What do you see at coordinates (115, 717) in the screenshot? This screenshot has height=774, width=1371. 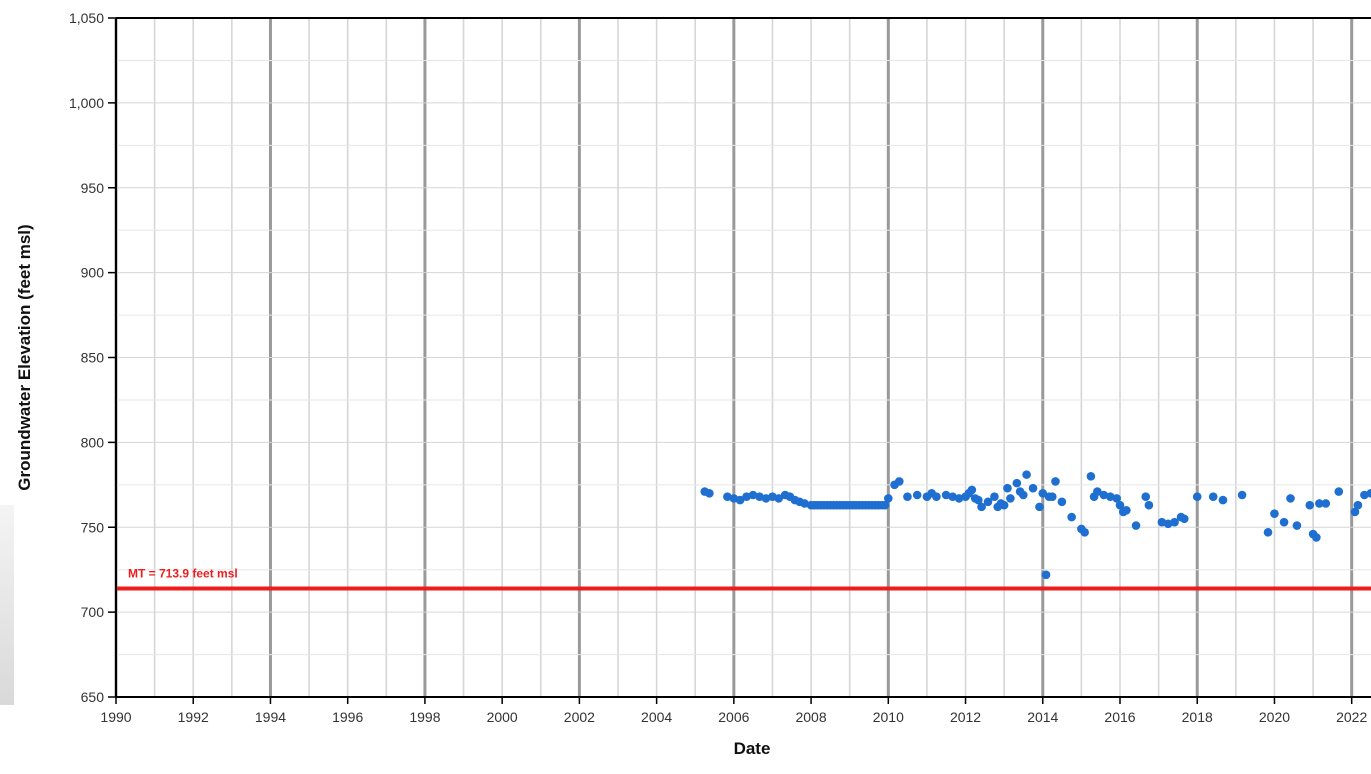 I see `x-tick-label: 1990` at bounding box center [115, 717].